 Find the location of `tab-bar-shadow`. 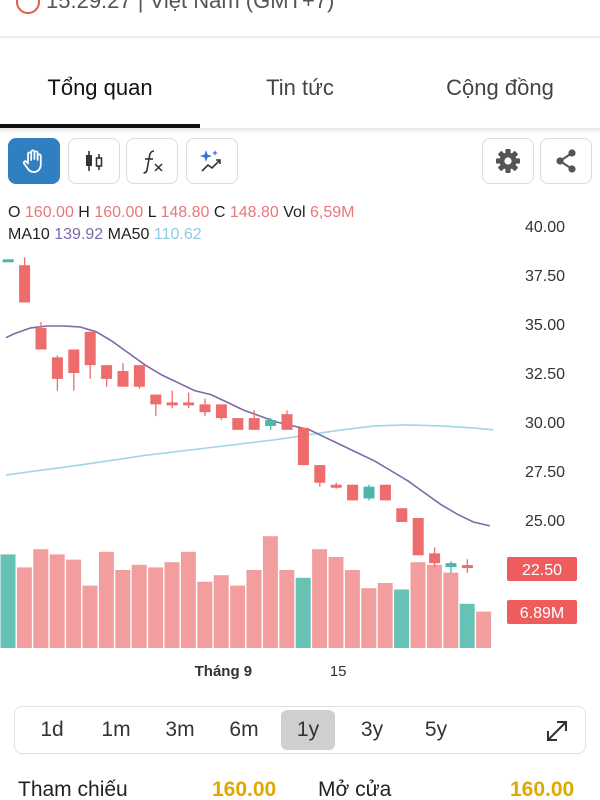

tab-bar-shadow is located at coordinates (300, 131).